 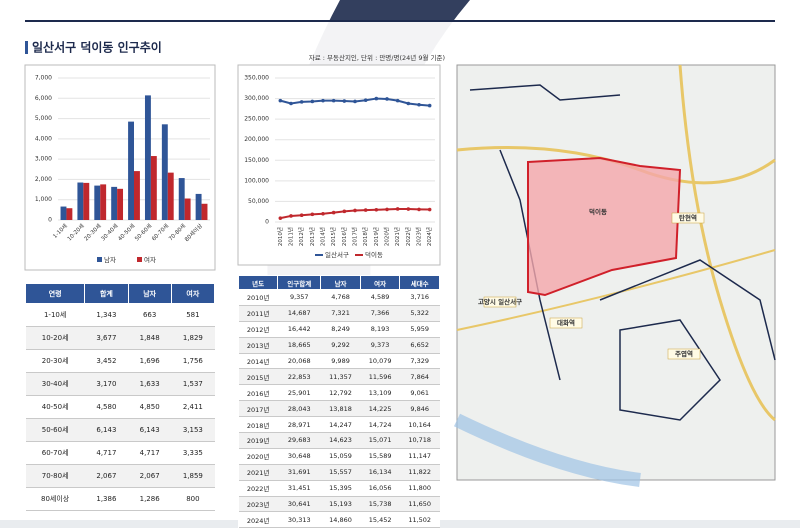 I want to click on x-tick-label: 2010년, so click(x=280, y=236).